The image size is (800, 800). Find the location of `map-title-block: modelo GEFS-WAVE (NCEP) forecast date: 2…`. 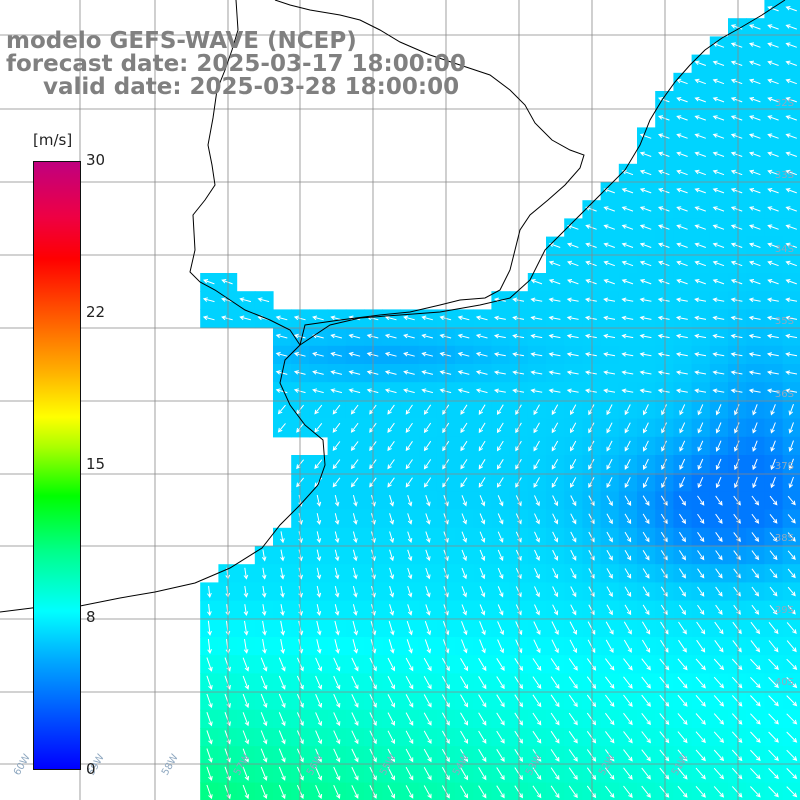

map-title-block: modelo GEFS-WAVE (NCEP) forecast date: 2… is located at coordinates (236, 64).